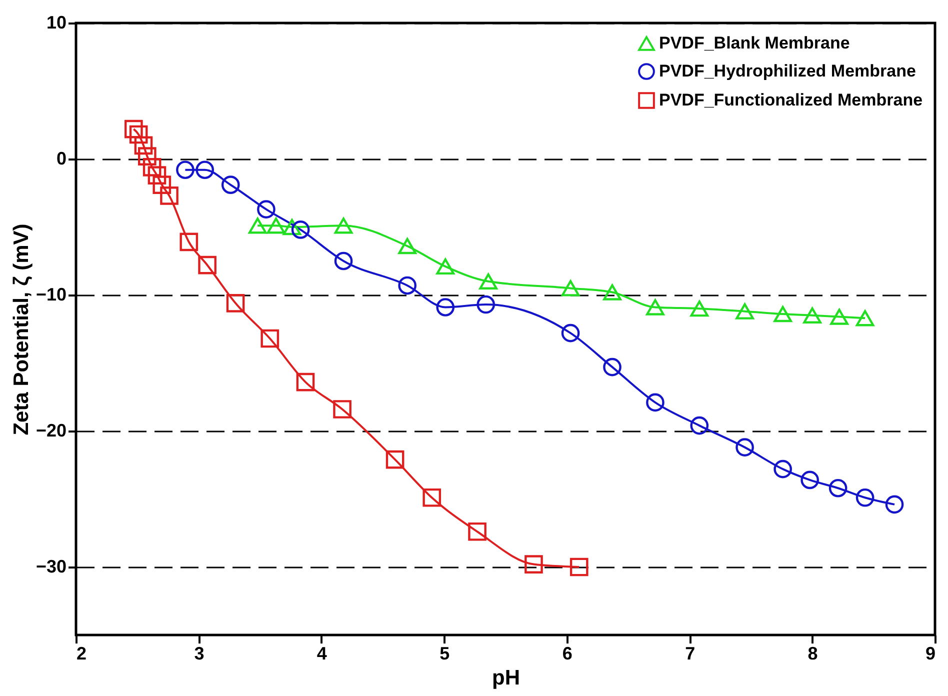 Image resolution: width=948 pixels, height=696 pixels. I want to click on x-tick-label: 2, so click(81, 654).